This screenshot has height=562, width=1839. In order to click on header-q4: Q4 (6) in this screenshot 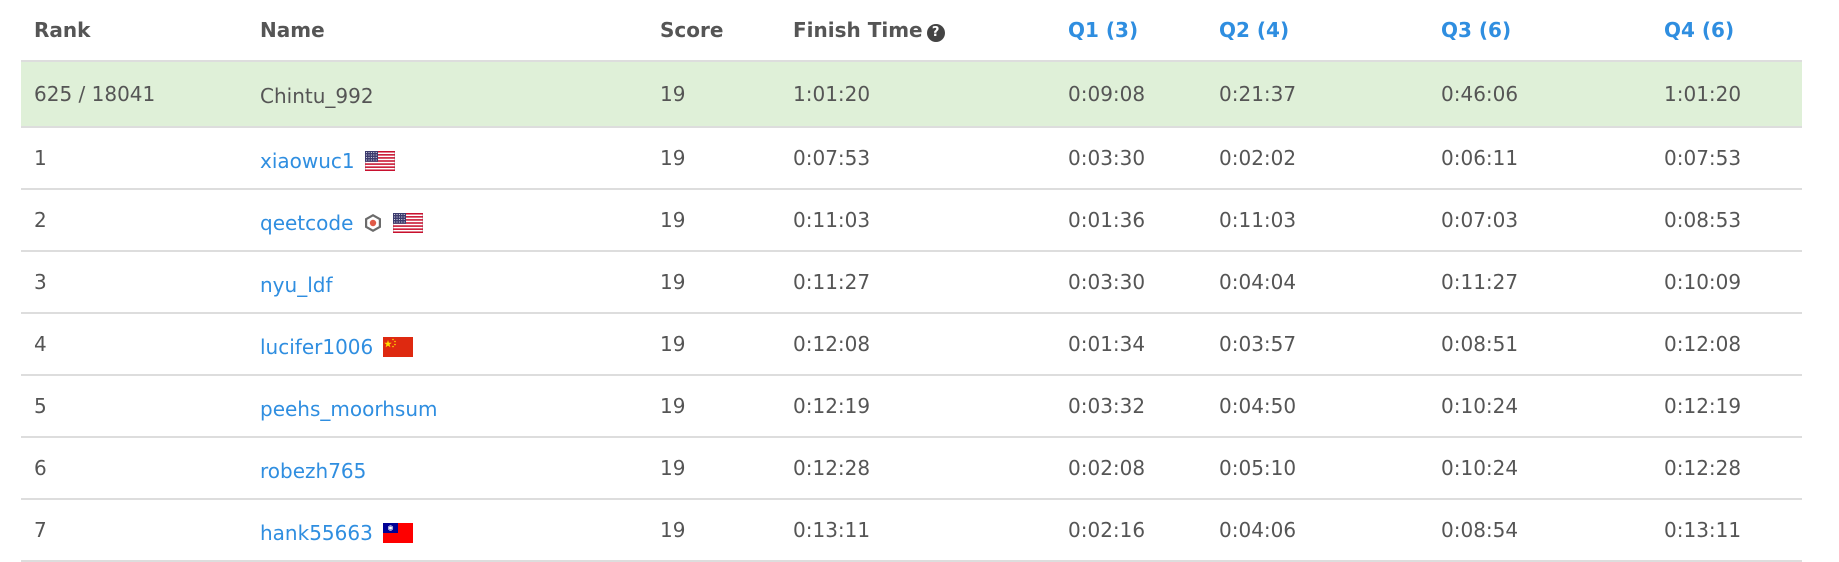, I will do `click(1726, 31)`.